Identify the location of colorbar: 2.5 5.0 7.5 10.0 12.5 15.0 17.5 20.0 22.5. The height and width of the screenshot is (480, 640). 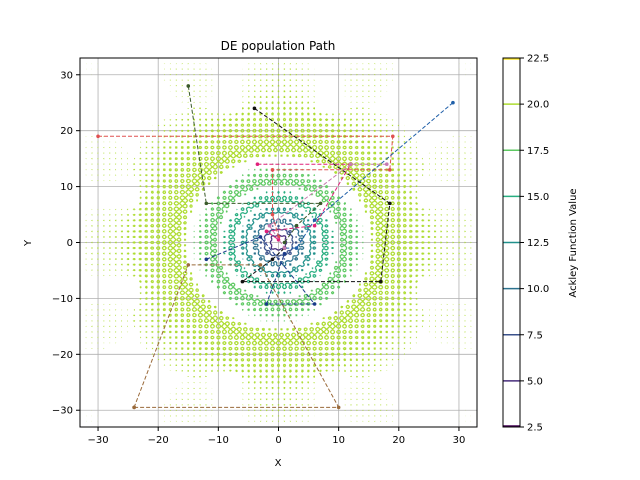
(525, 244).